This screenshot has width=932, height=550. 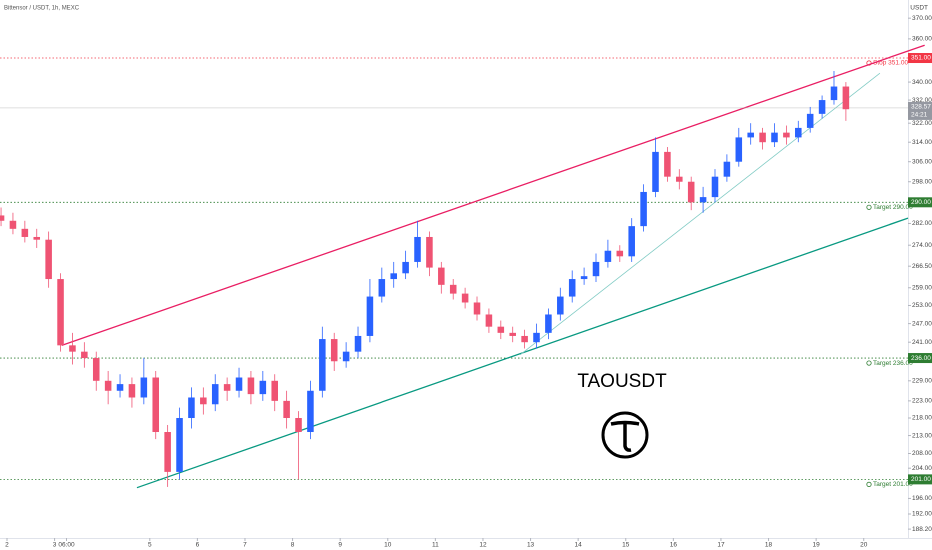 What do you see at coordinates (388, 545) in the screenshot?
I see `x-tick-label: 10` at bounding box center [388, 545].